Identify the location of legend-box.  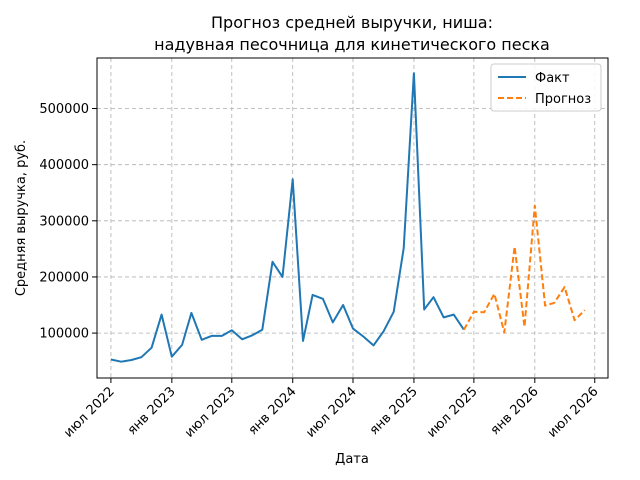
(546, 87).